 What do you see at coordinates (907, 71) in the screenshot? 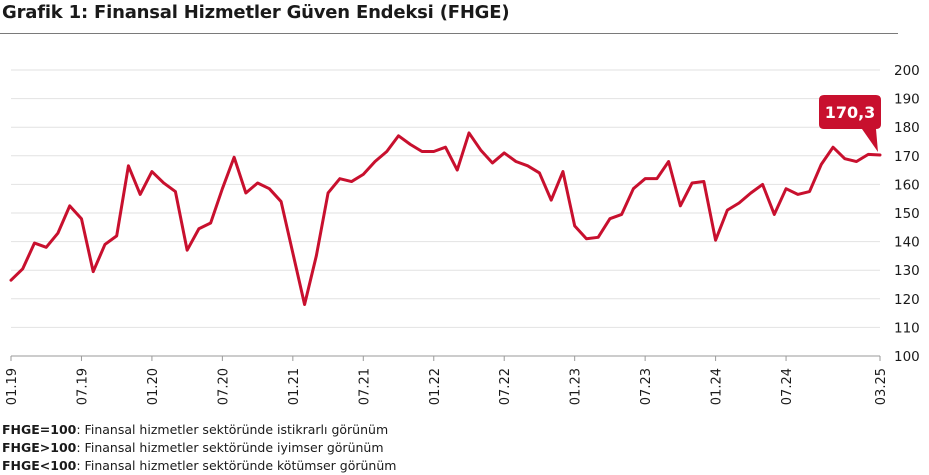
I see `y-tick-label: 200` at bounding box center [907, 71].